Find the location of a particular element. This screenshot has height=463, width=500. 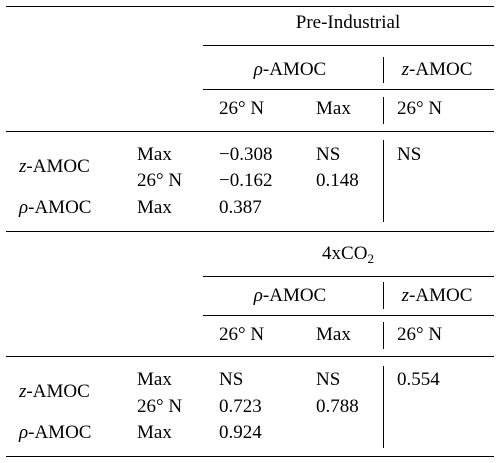

table-cell: 0.788 is located at coordinates (337, 406).